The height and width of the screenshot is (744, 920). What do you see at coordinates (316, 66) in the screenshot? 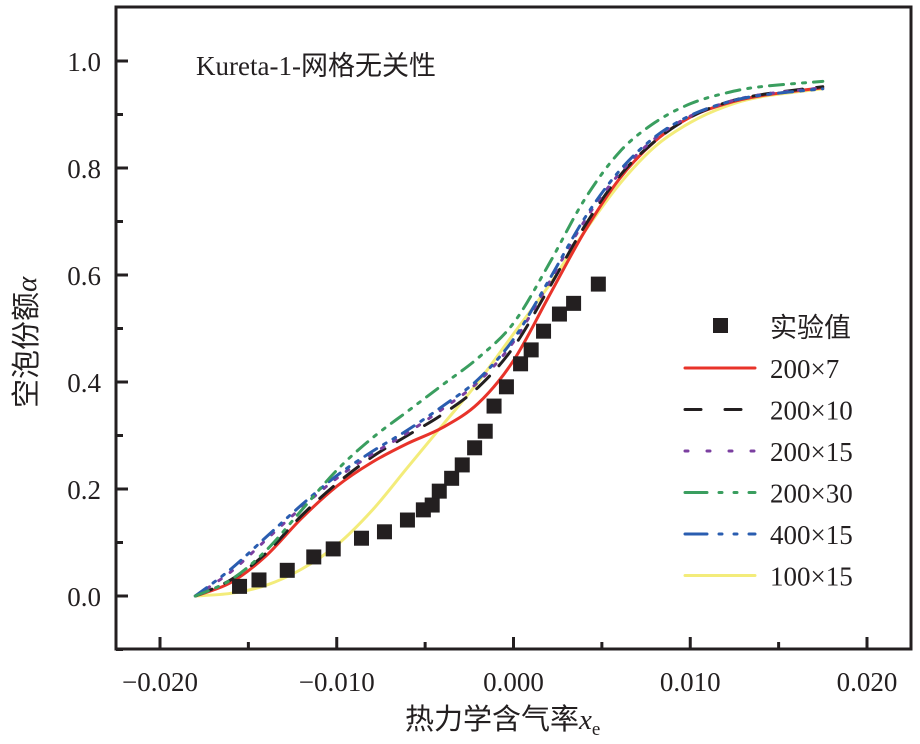
I see `chart-annotation: Kureta-1-网格无关性` at bounding box center [316, 66].